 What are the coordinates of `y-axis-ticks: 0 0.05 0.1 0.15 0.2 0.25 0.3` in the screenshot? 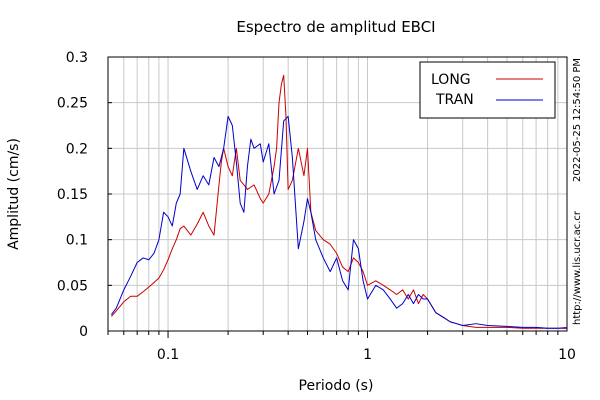 It's located at (84, 195).